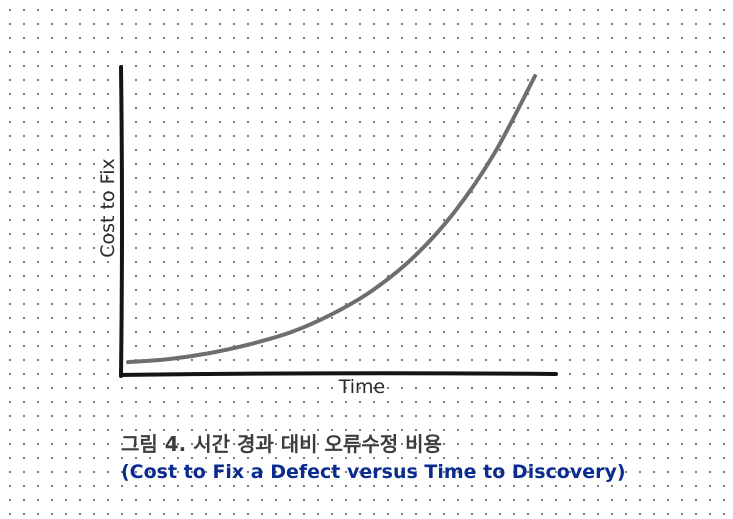  I want to click on y-axis-title: Cost to Fix, so click(108, 207).